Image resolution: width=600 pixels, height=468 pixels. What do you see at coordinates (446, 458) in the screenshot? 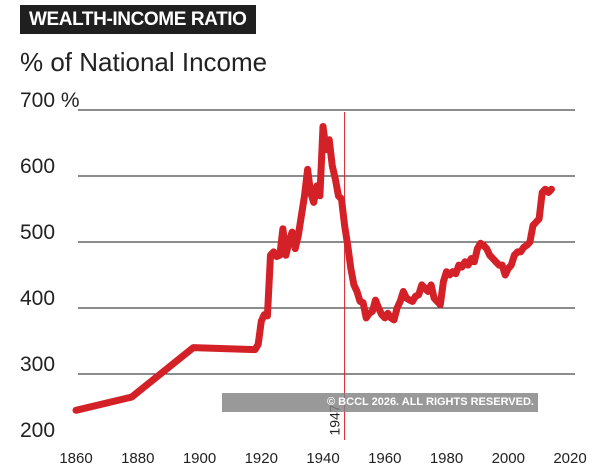
I see `x-tick-label: 1980` at bounding box center [446, 458].